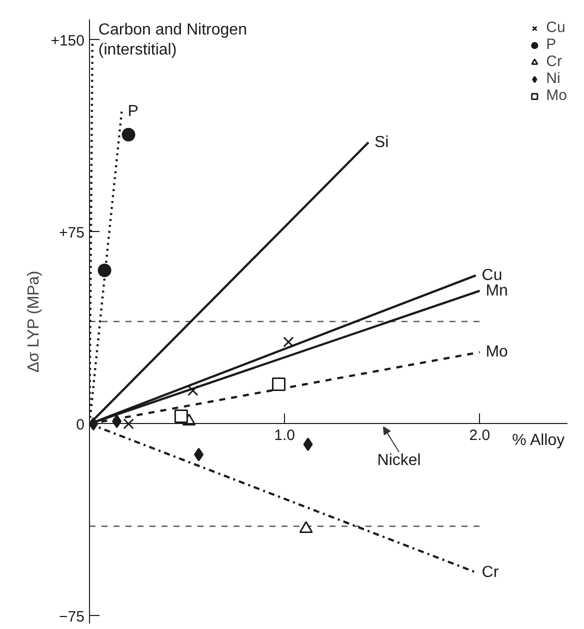 This screenshot has width=584, height=629. Describe the element at coordinates (492, 275) in the screenshot. I see `series-label: Cu` at that location.